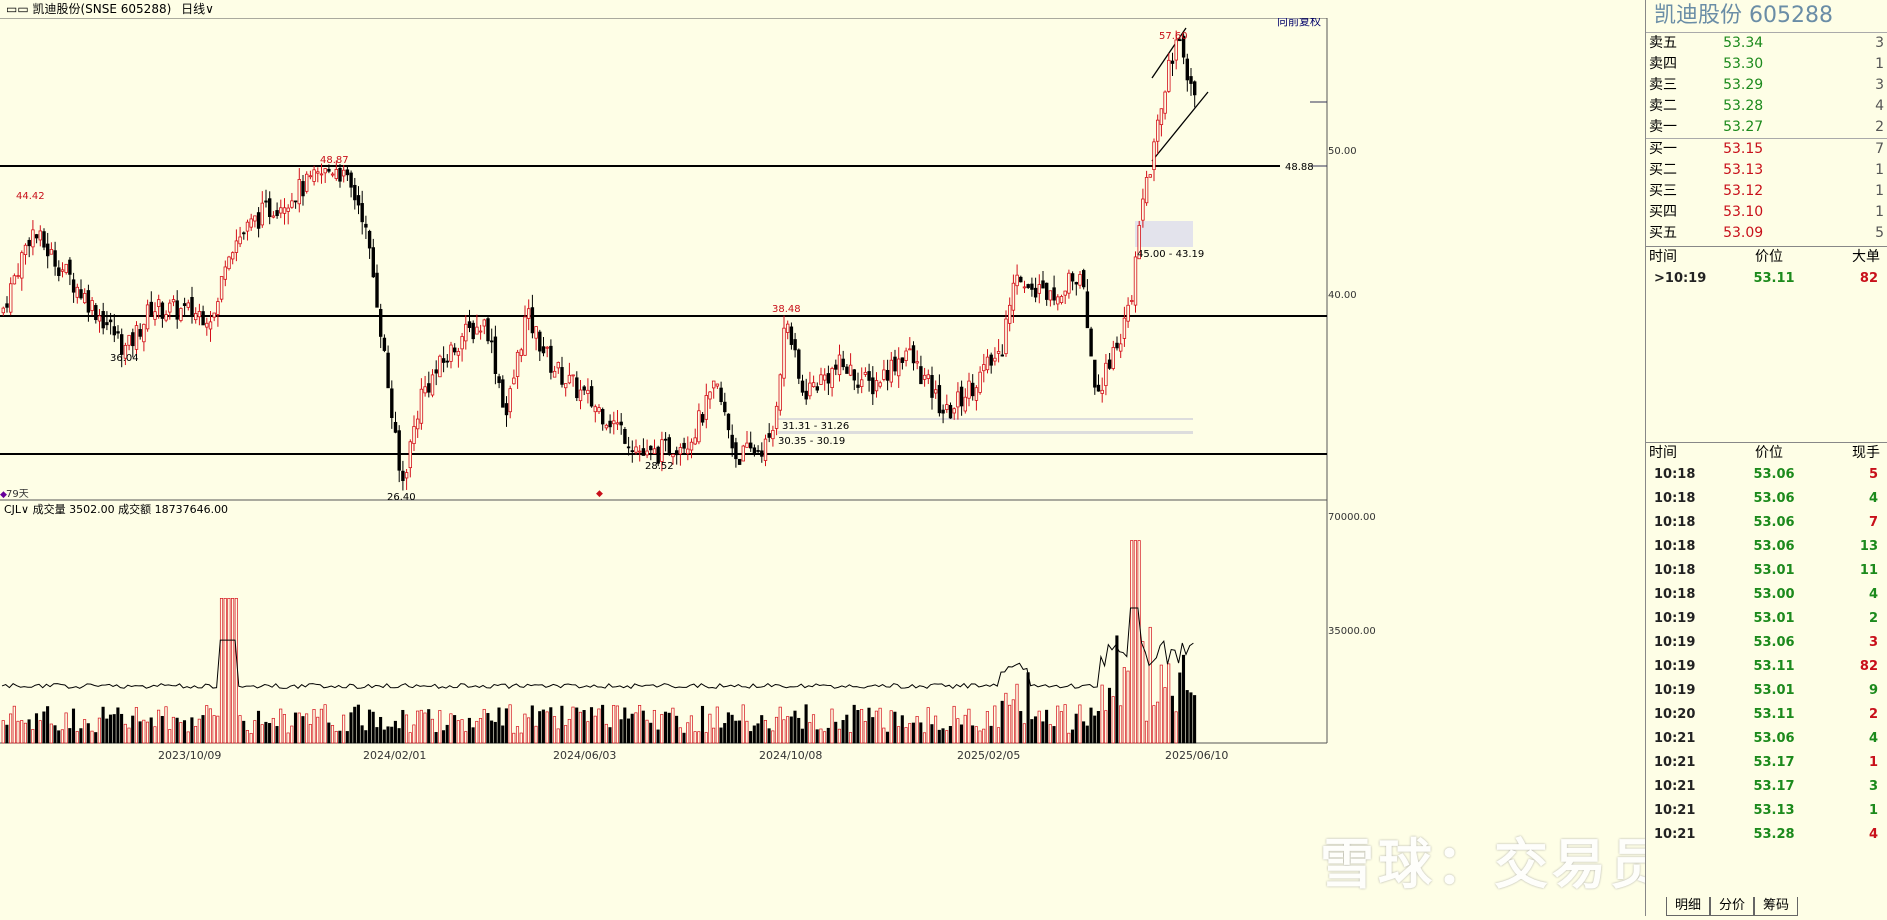 This screenshot has height=920, width=1887. I want to click on ask-row: 卖四 53.30 1, so click(1766, 64).